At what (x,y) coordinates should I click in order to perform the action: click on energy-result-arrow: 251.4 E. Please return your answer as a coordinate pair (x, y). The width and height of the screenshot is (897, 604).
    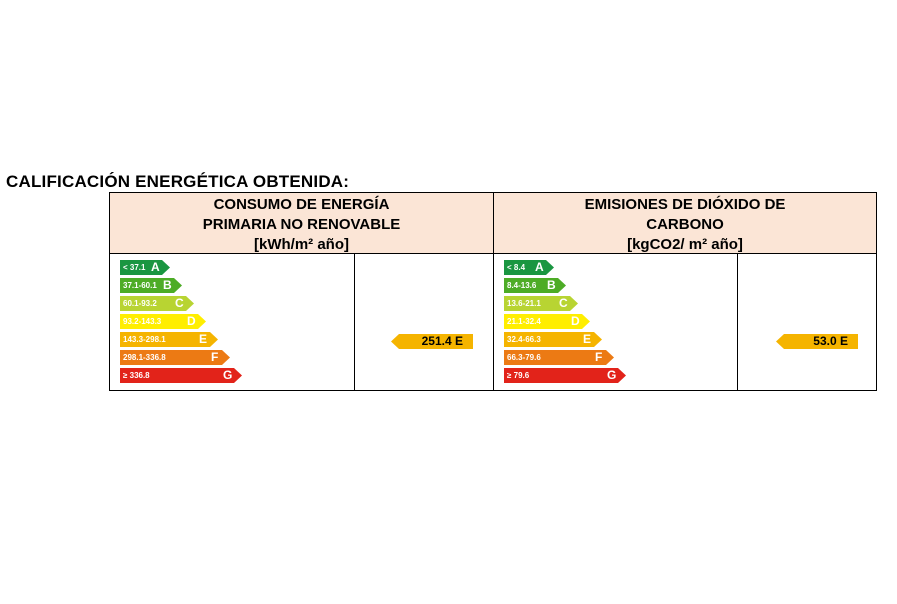
    Looking at the image, I should click on (432, 341).